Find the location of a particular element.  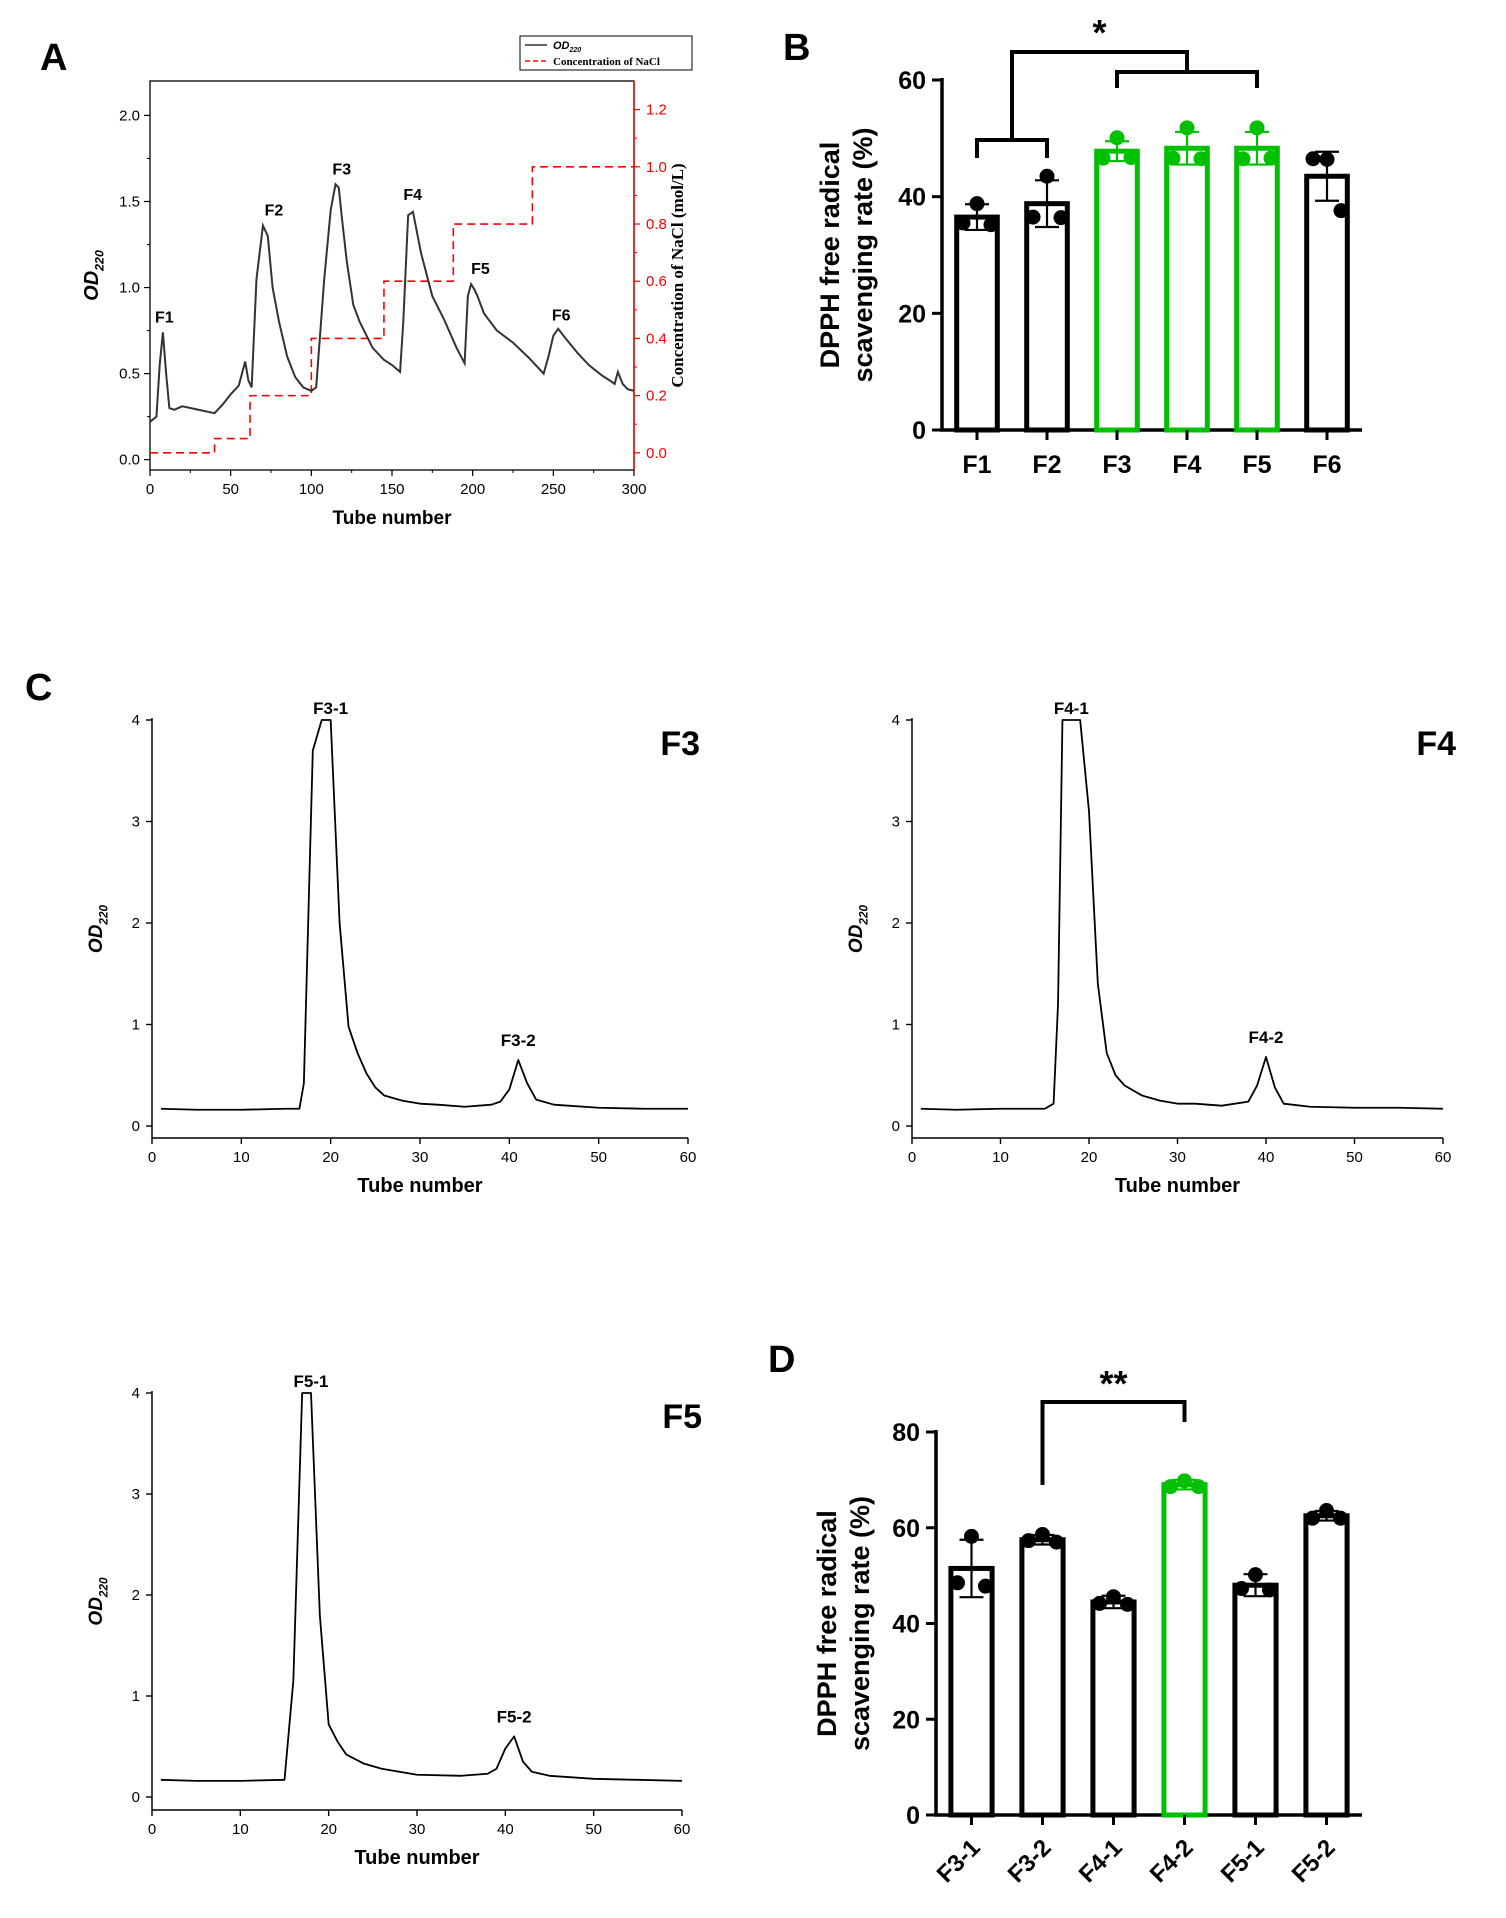

panel-label-d: D is located at coordinates (781, 1360).